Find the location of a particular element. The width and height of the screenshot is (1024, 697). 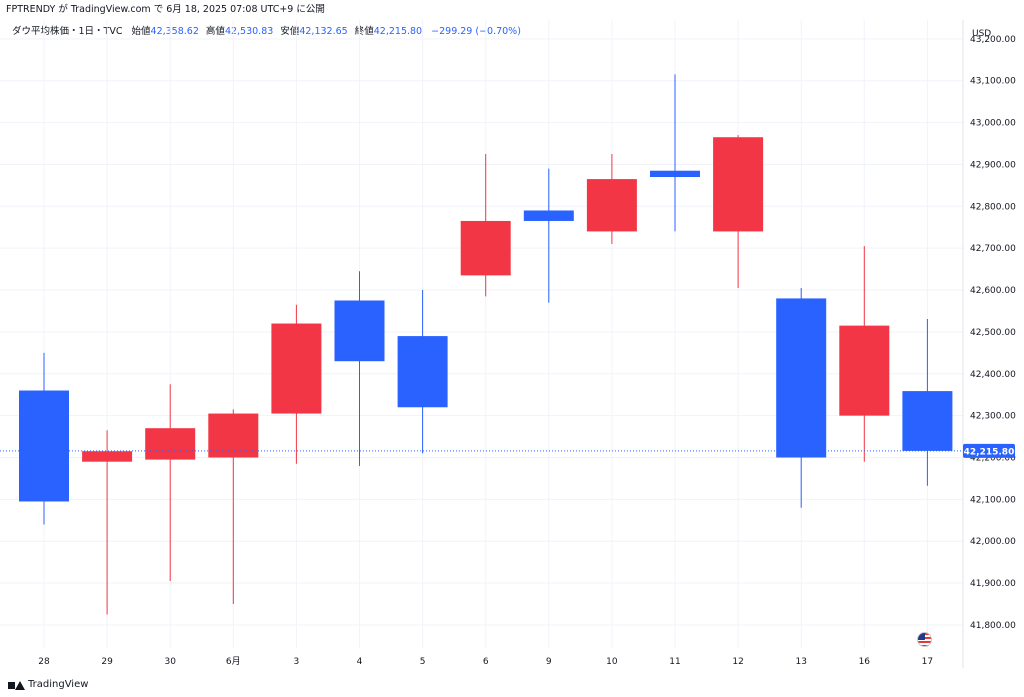

symbol-label: ダウ平均株価・1日・TVC is located at coordinates (67, 31).